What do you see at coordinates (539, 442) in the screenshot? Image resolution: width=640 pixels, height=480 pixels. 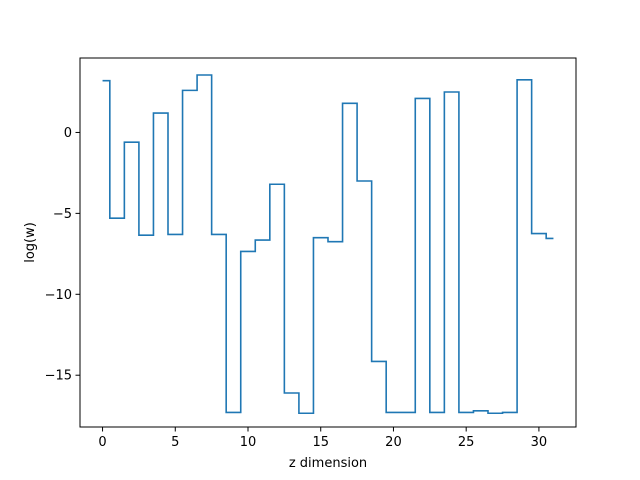 I see `x-tick-label: 30` at bounding box center [539, 442].